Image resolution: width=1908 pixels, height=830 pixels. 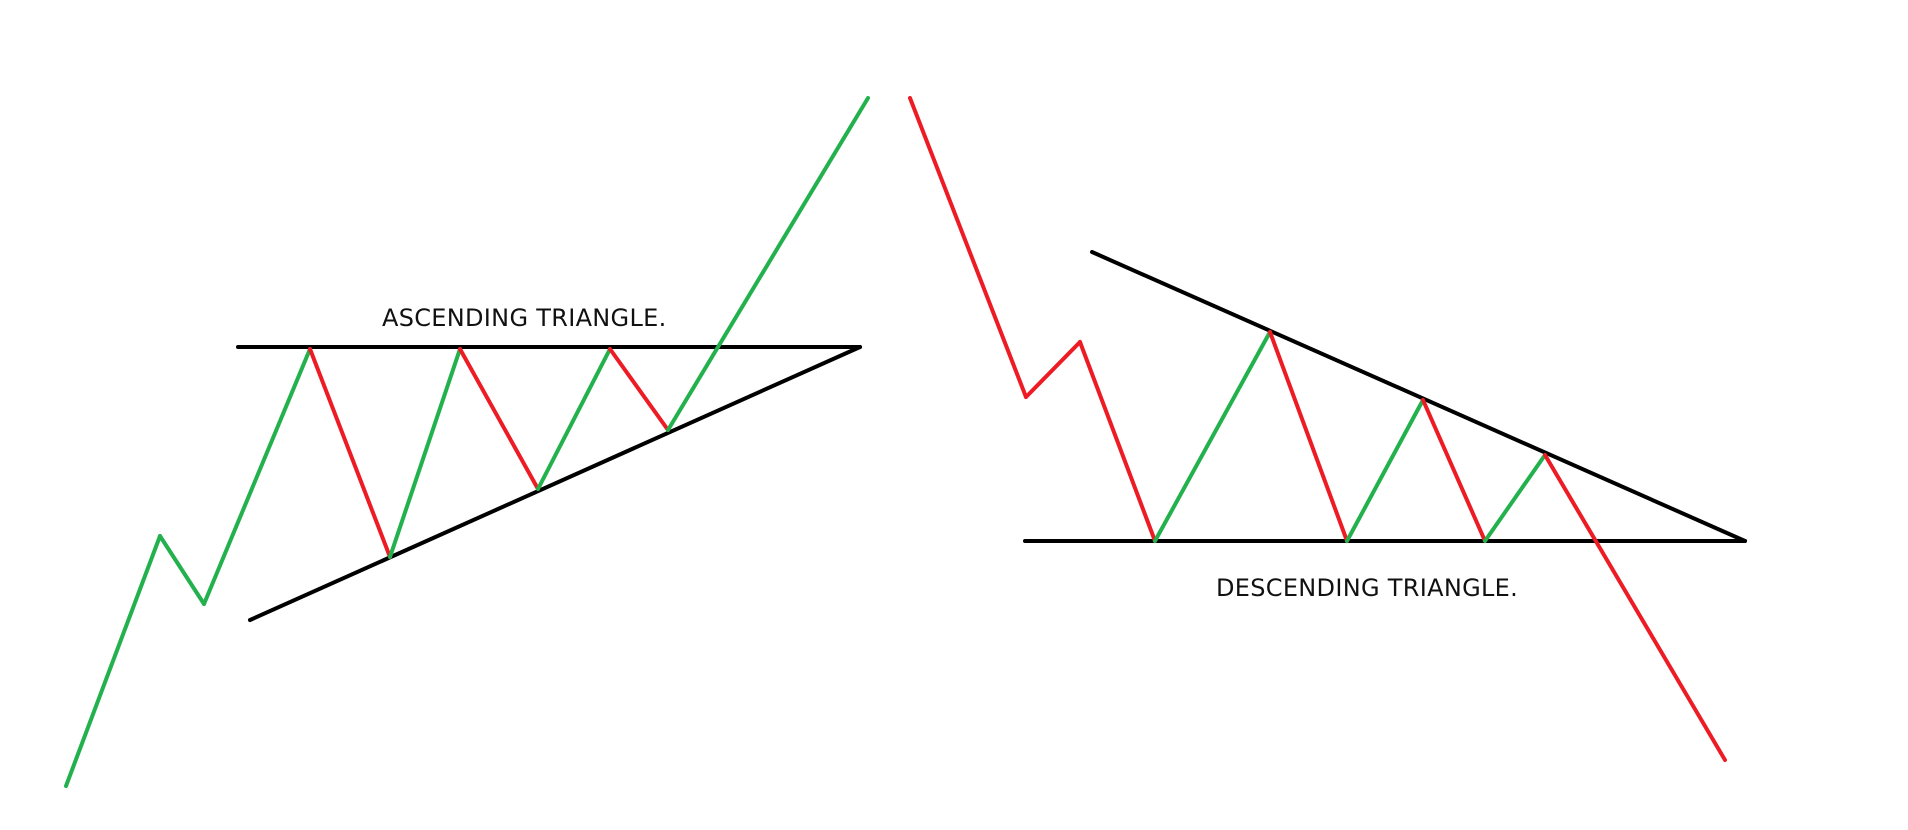 What do you see at coordinates (1418, 396) in the screenshot?
I see `descending-resistance-line` at bounding box center [1418, 396].